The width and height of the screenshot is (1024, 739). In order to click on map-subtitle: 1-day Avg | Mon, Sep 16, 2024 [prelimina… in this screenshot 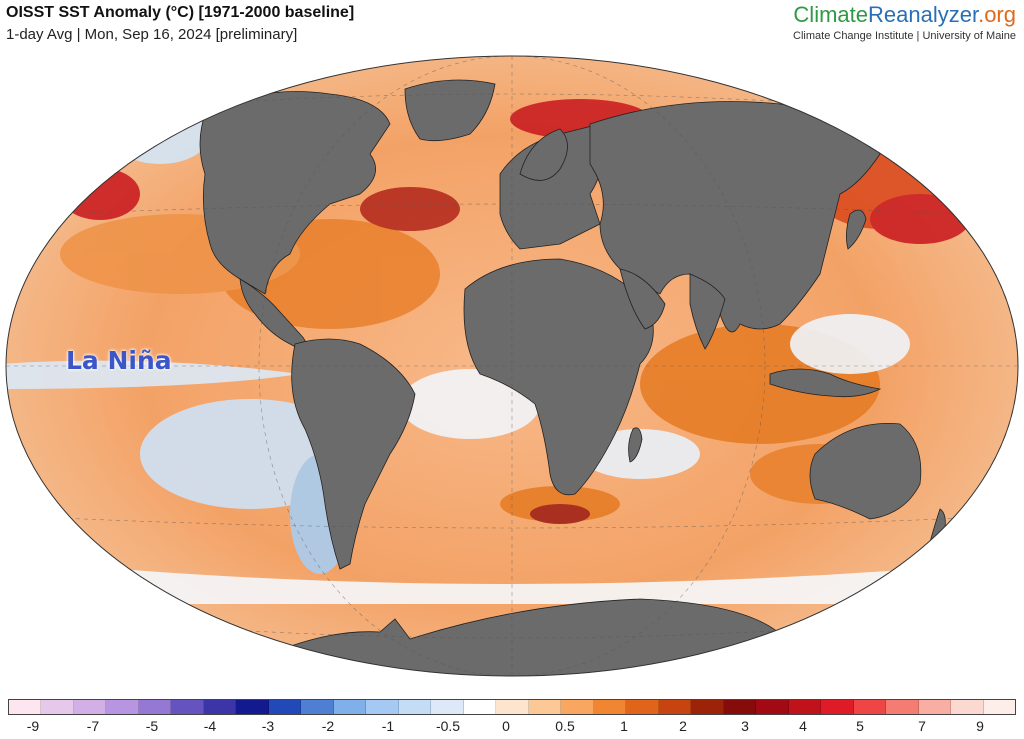, I will do `click(152, 34)`.